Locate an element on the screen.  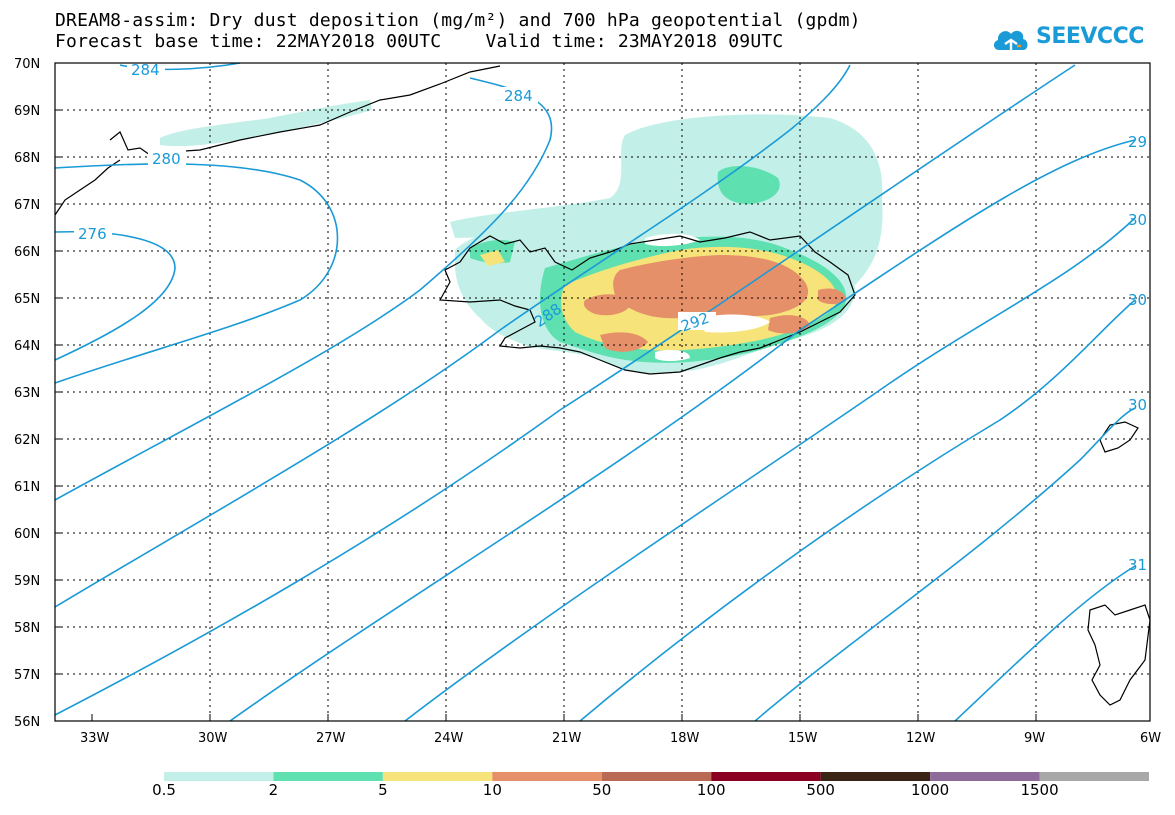
lon-label: 24W is located at coordinates (449, 738).